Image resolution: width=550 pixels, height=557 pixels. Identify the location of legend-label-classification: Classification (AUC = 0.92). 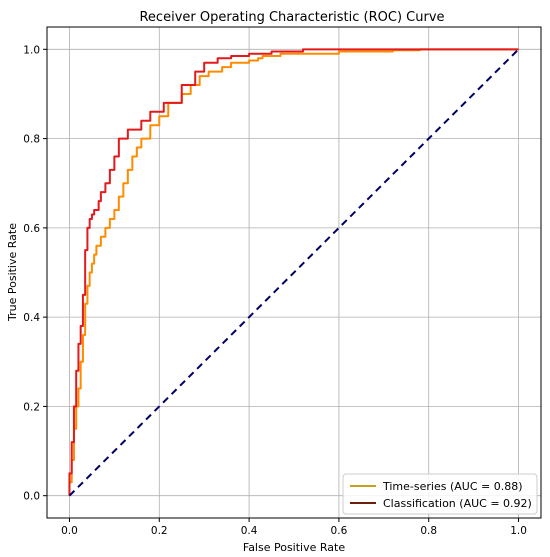
(457, 503).